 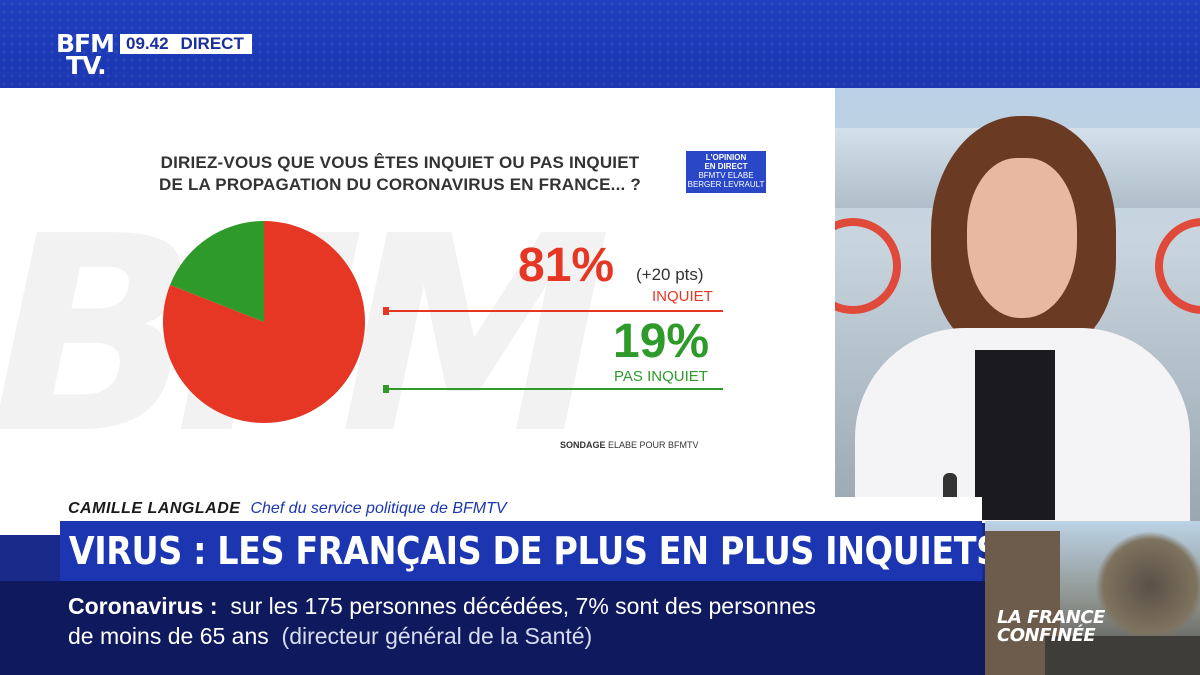 What do you see at coordinates (583, 445) in the screenshot?
I see `source-bold: SONDAGE` at bounding box center [583, 445].